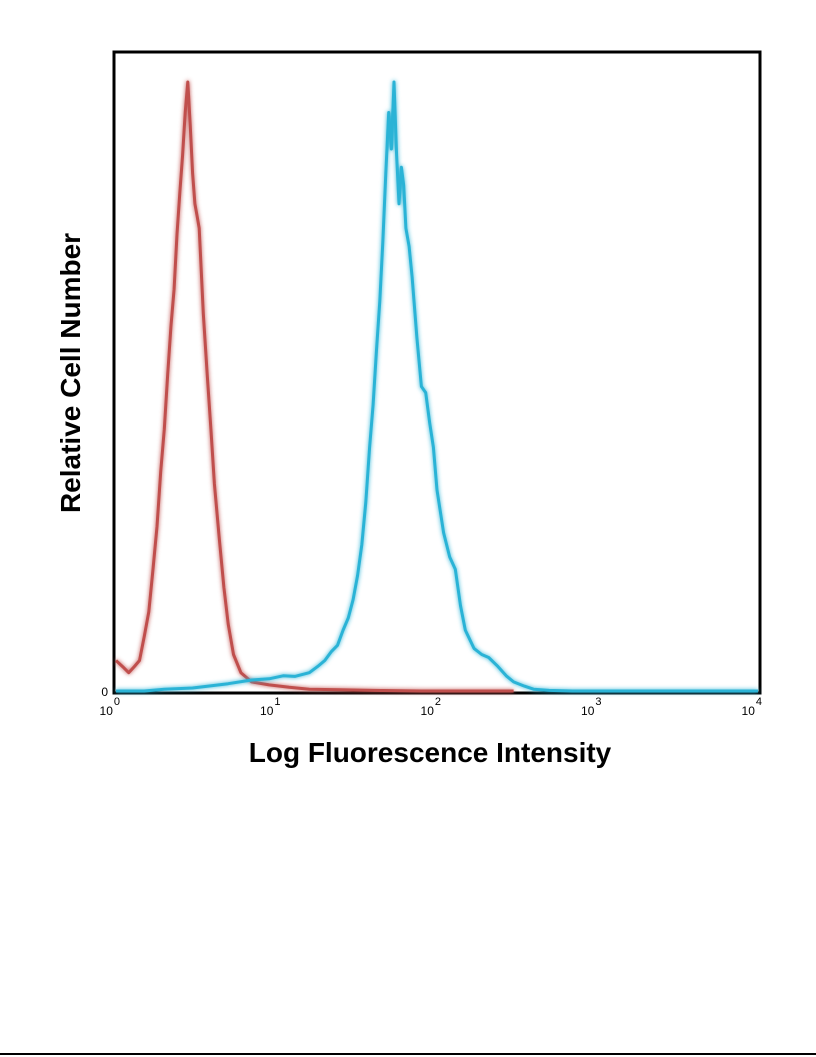 This screenshot has width=816, height=1057. I want to click on y-tick-label-0: 0, so click(104, 692).